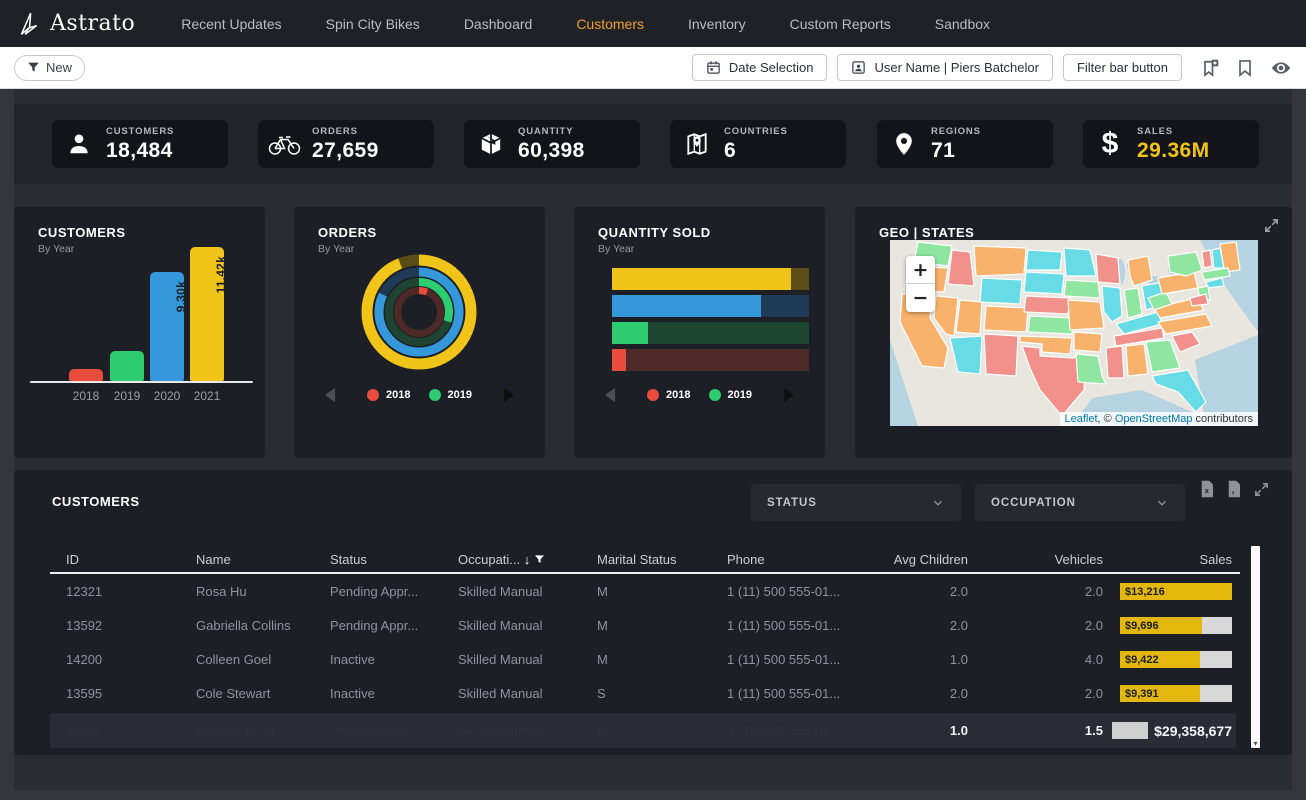 This screenshot has width=1306, height=800. Describe the element at coordinates (33, 67) in the screenshot. I see `funnel-icon` at that location.